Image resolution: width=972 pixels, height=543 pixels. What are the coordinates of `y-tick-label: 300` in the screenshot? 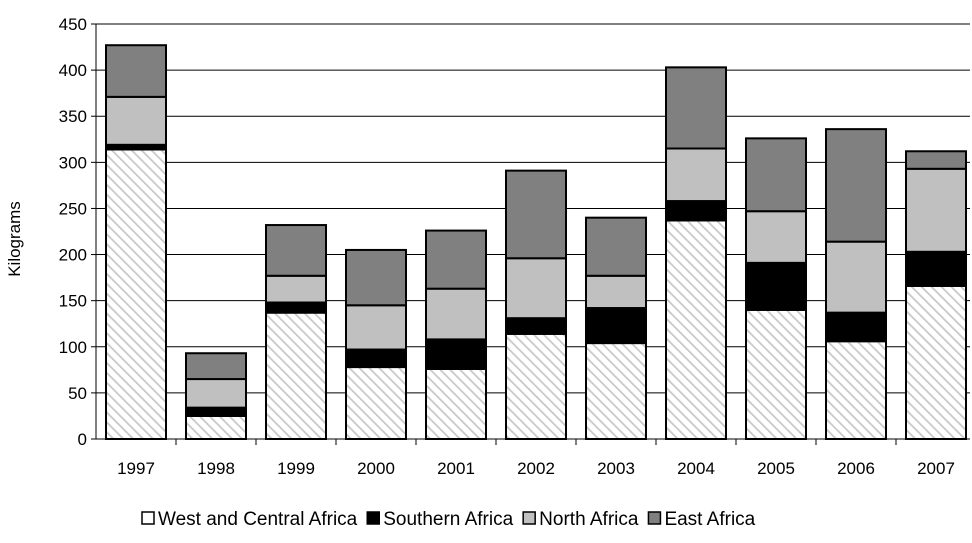 It's located at (73, 162).